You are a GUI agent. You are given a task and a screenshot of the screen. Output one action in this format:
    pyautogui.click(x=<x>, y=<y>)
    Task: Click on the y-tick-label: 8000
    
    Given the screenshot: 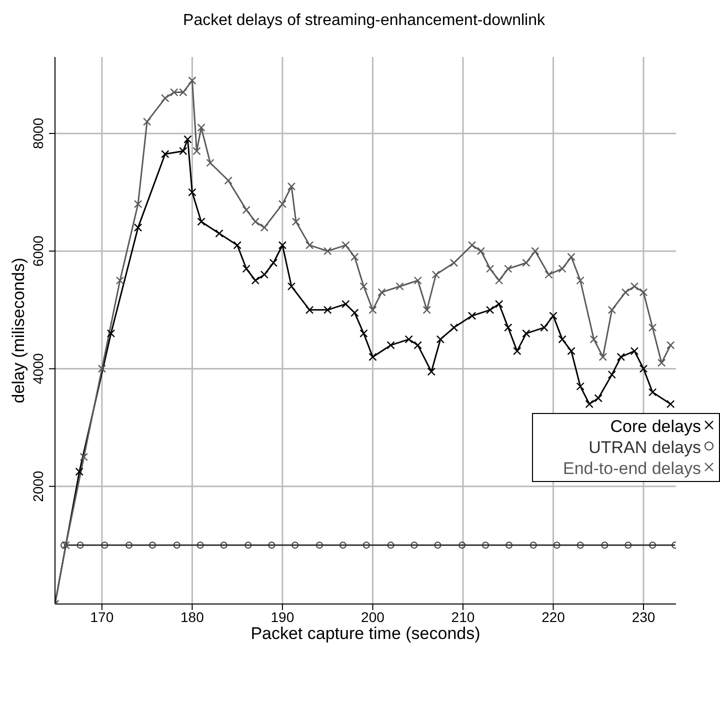 What is the action you would take?
    pyautogui.click(x=38, y=134)
    